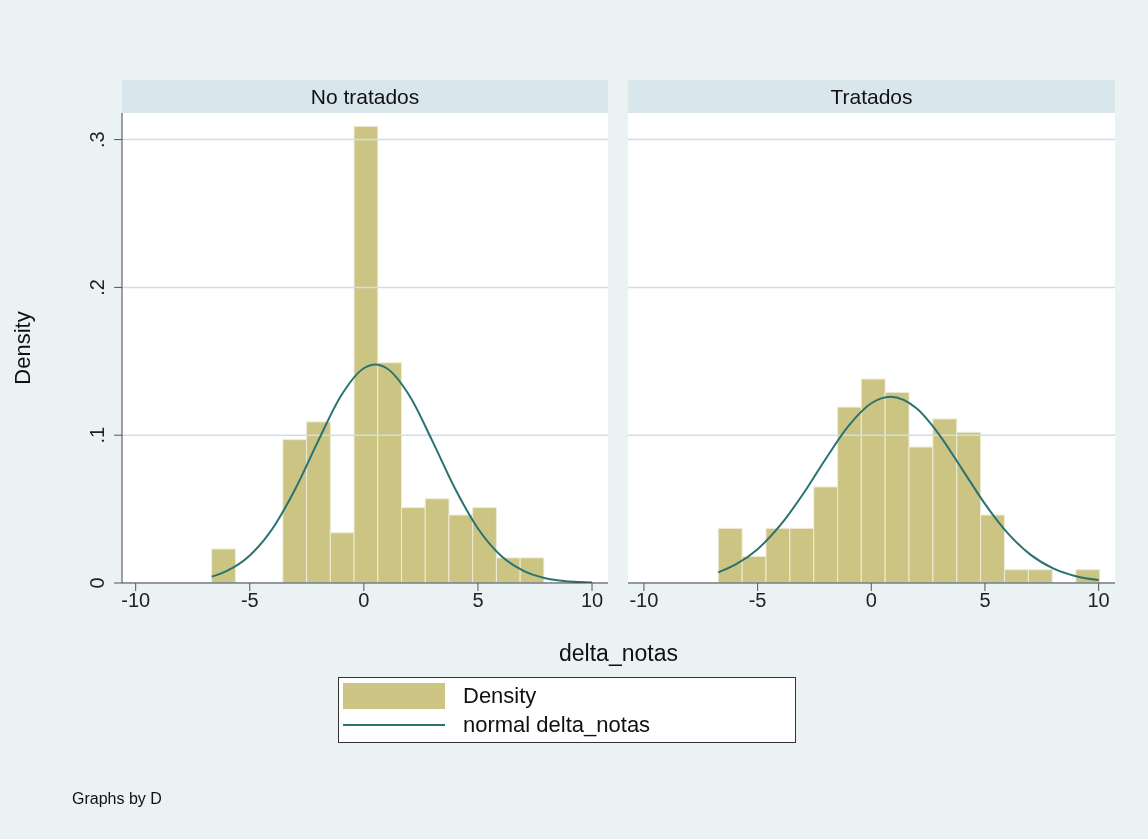 This screenshot has height=839, width=1148. Describe the element at coordinates (618, 653) in the screenshot. I see `x-axis-title: delta_notas` at that location.